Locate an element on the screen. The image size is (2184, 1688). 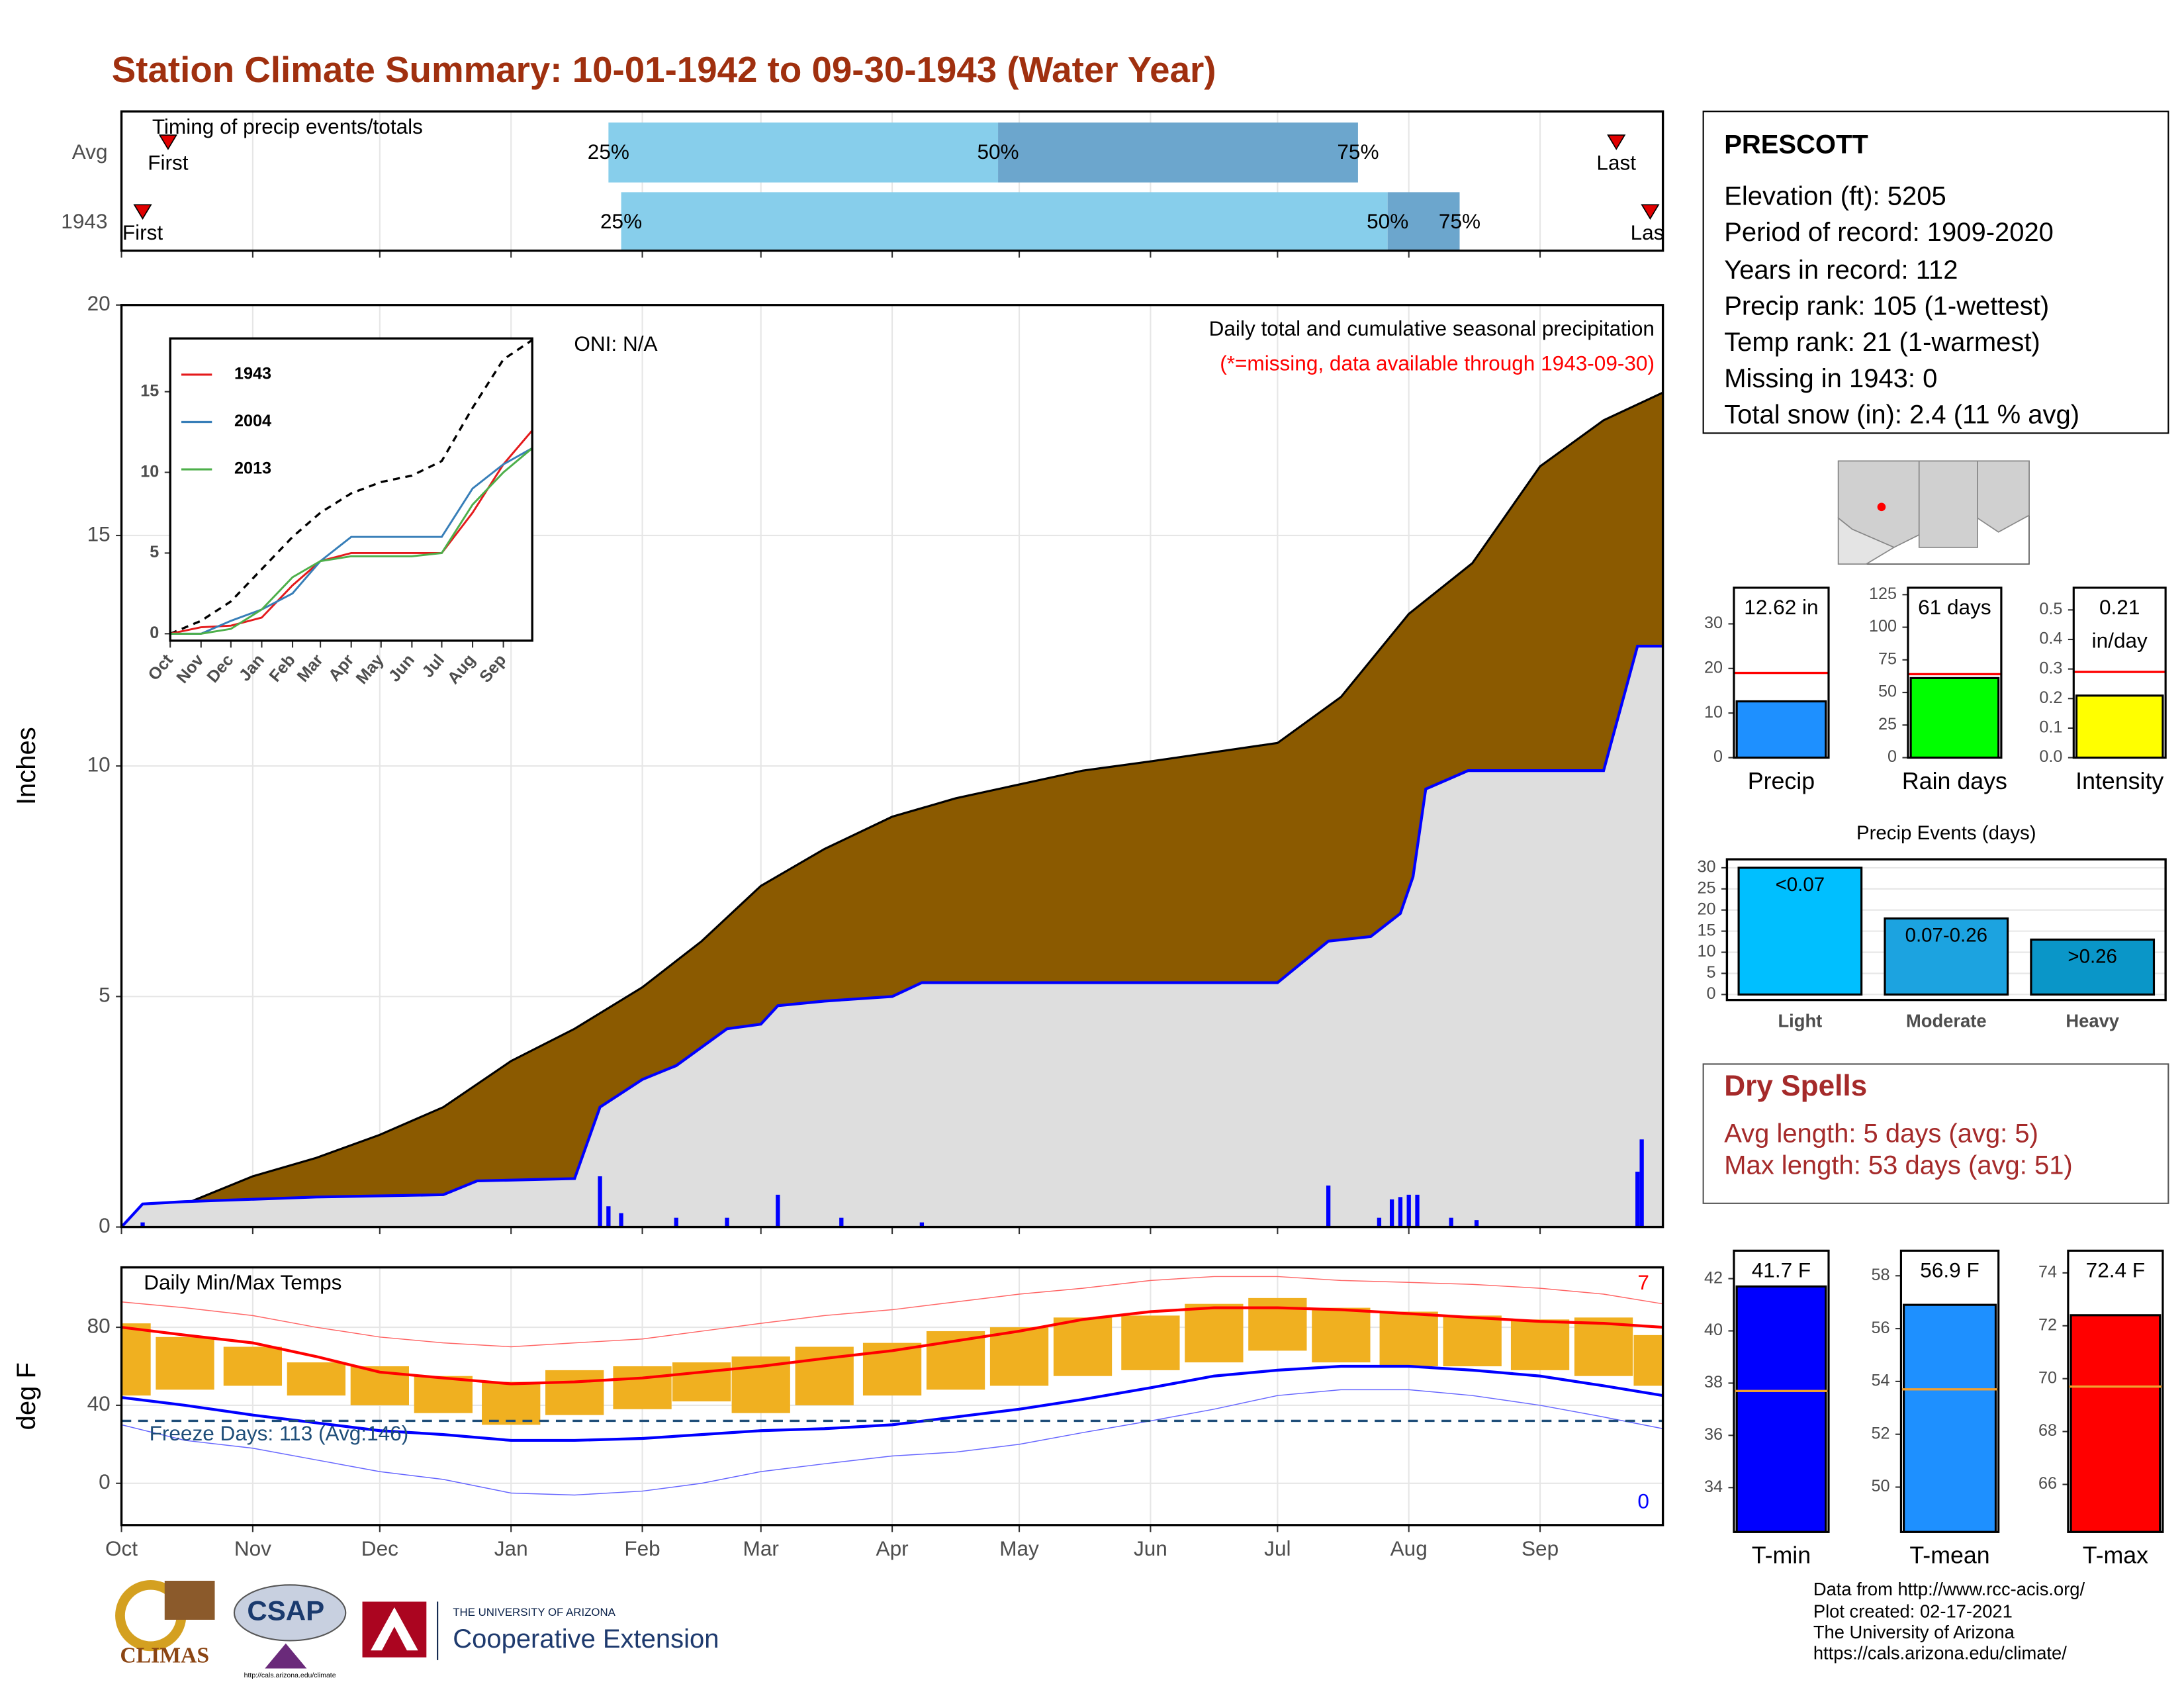
x-tick-label: Jan is located at coordinates (511, 1548).